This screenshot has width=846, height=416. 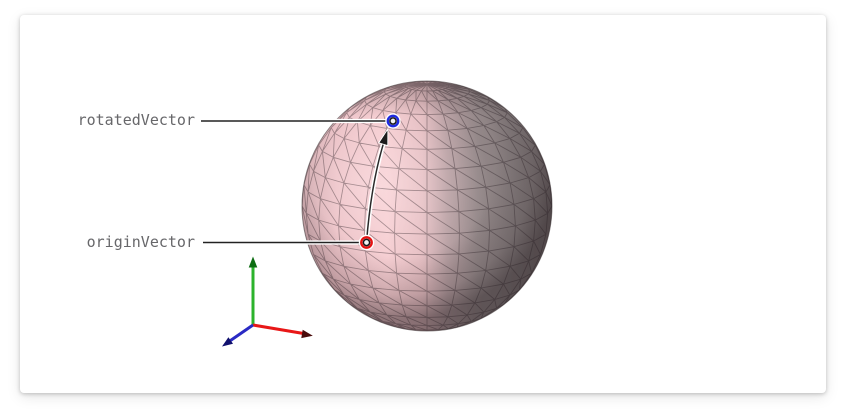 I want to click on origin-vector-point, so click(x=366, y=242).